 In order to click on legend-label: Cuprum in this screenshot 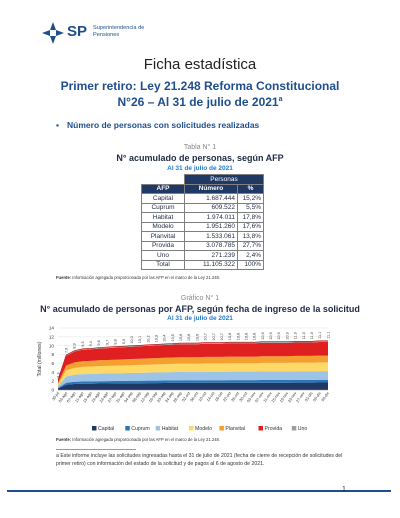, I will do `click(140, 429)`.